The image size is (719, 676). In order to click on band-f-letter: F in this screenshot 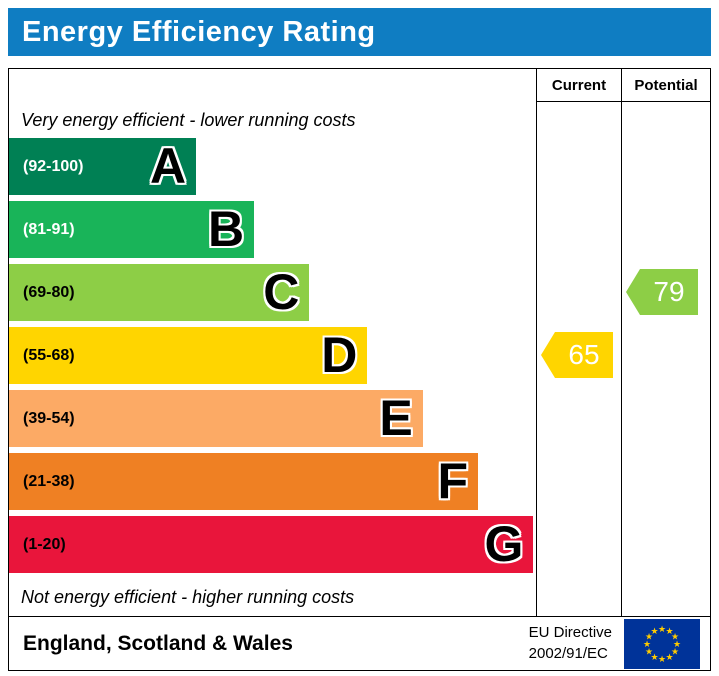, I will do `click(453, 481)`.